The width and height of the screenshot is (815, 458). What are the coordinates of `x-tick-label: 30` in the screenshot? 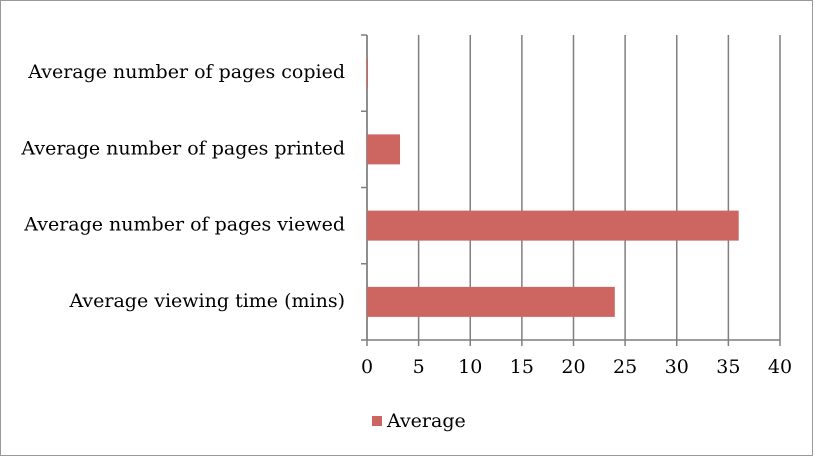 It's located at (677, 367).